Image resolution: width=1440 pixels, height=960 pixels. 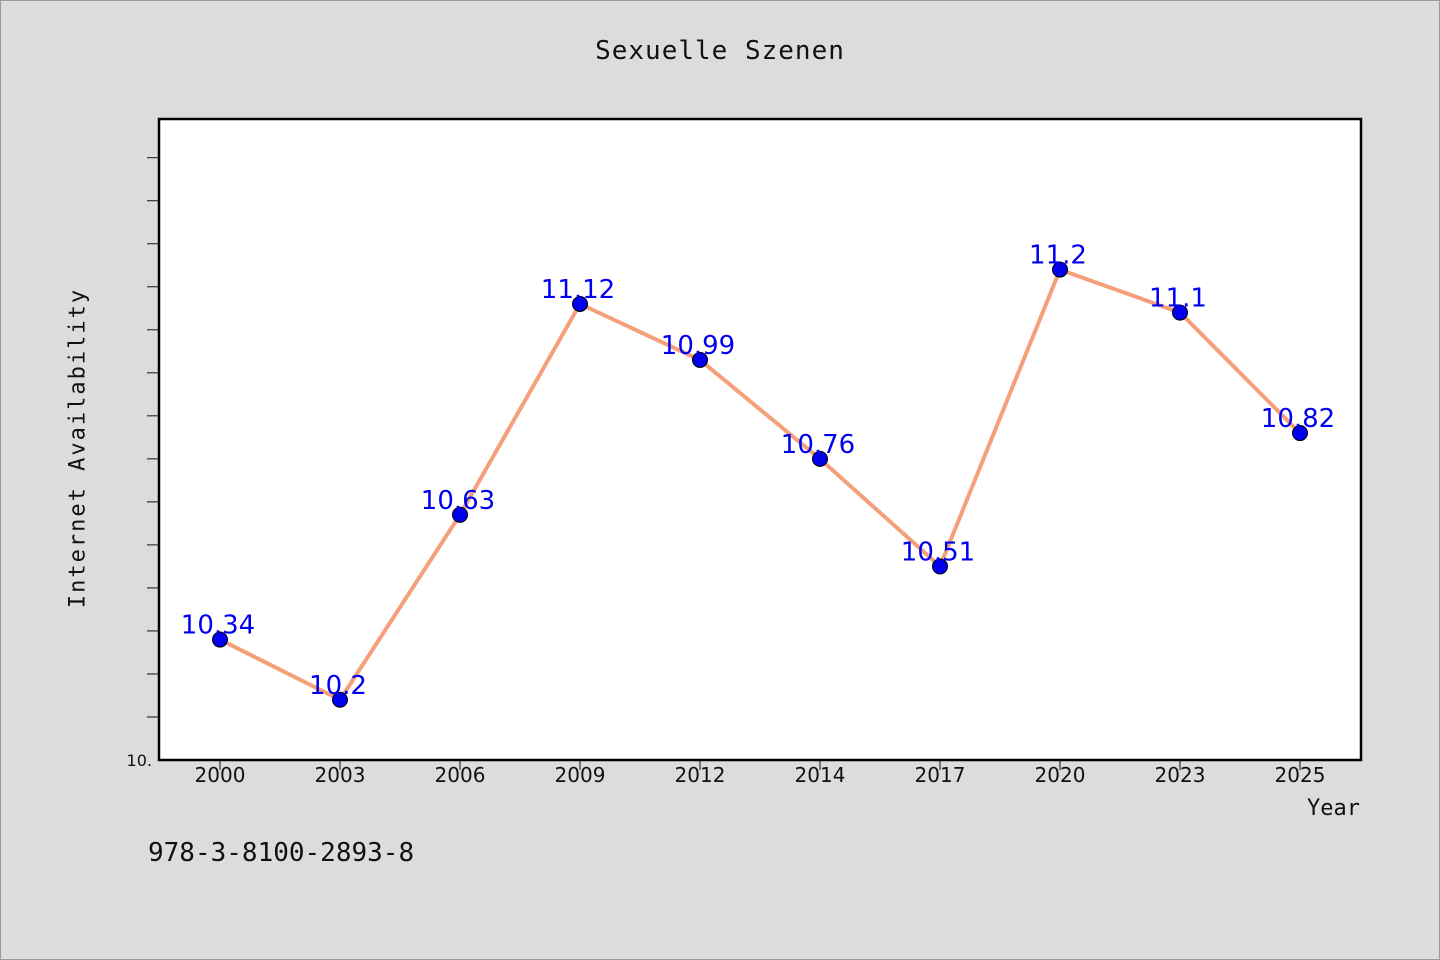 What do you see at coordinates (220, 775) in the screenshot?
I see `x-tick-label: 2000` at bounding box center [220, 775].